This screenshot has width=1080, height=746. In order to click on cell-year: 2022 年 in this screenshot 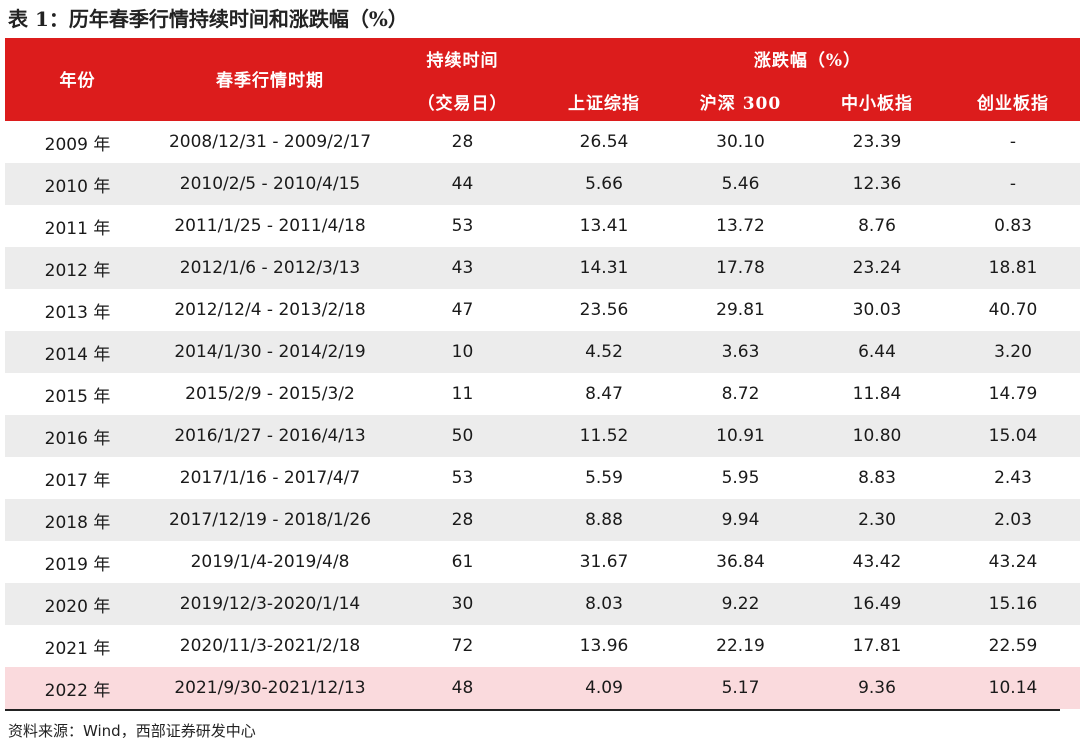, I will do `click(77, 690)`.